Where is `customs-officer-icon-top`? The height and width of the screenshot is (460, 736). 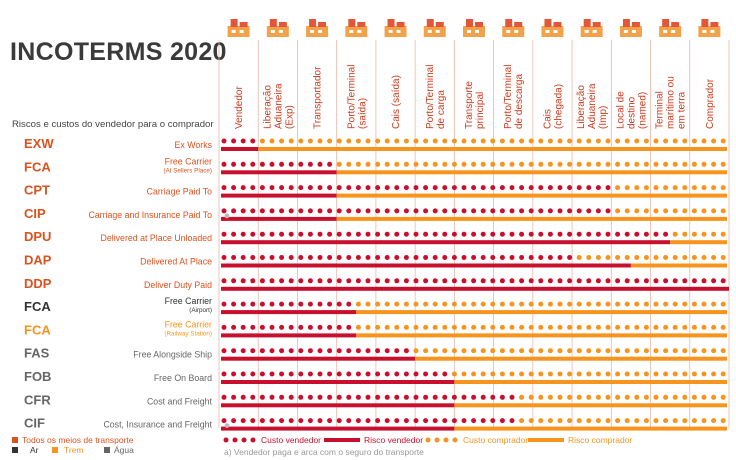
customs-officer-icon-top is located at coordinates (273, 23).